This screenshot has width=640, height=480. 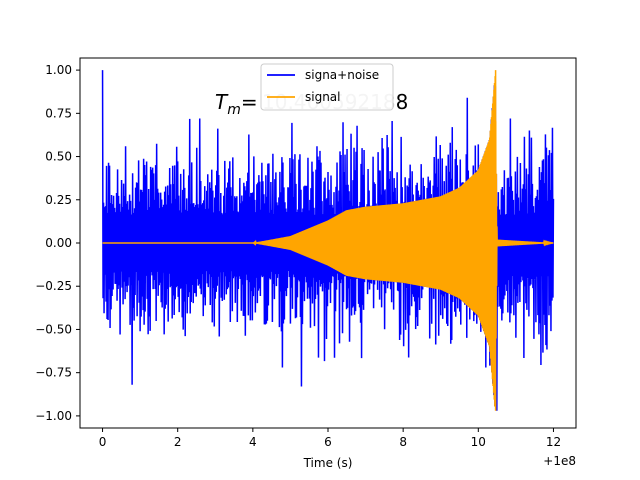 I want to click on x-tick-label: 10, so click(x=478, y=442).